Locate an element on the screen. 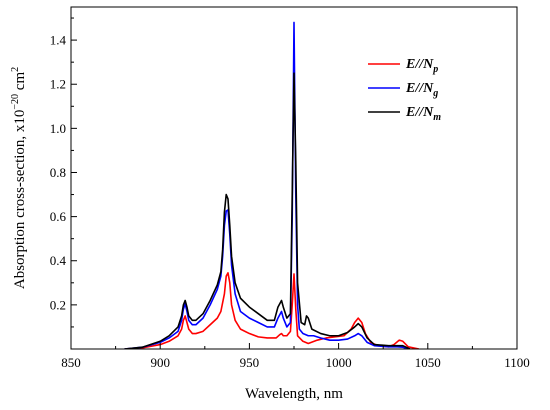 This screenshot has width=550, height=410. y-axis-title: Absorption cross-section, x10−20 cm2 is located at coordinates (19, 178).